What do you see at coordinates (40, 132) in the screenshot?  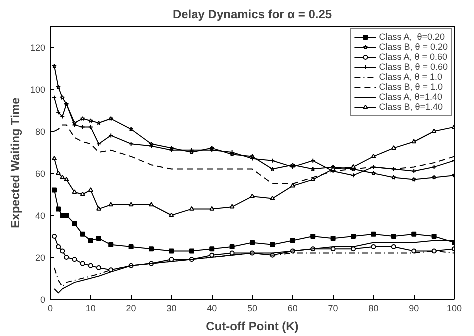 I see `y-tick-label: 80` at bounding box center [40, 132].